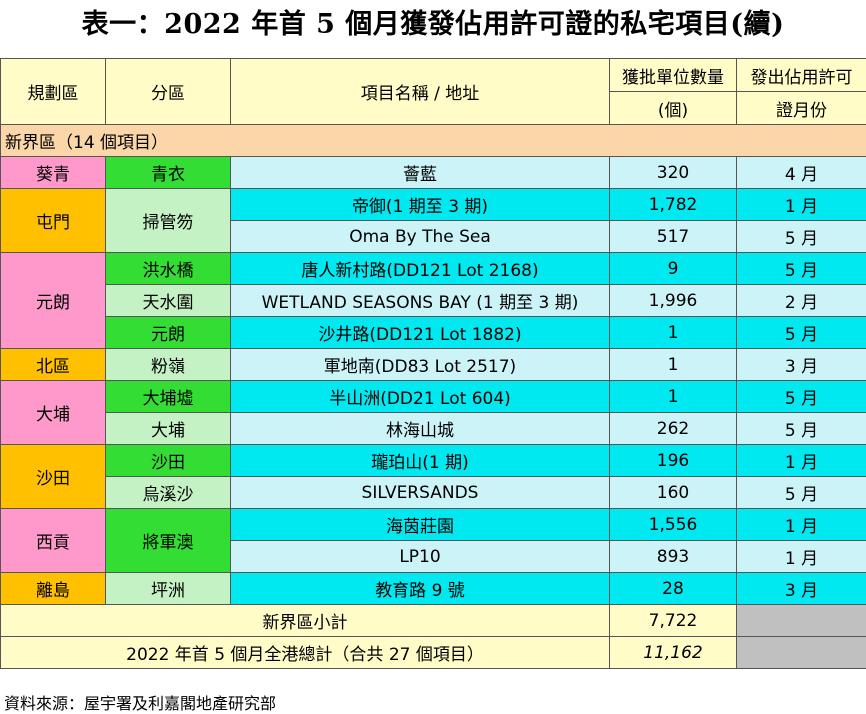  What do you see at coordinates (801, 75) in the screenshot?
I see `header-month-line1: 發出佔用許可` at bounding box center [801, 75].